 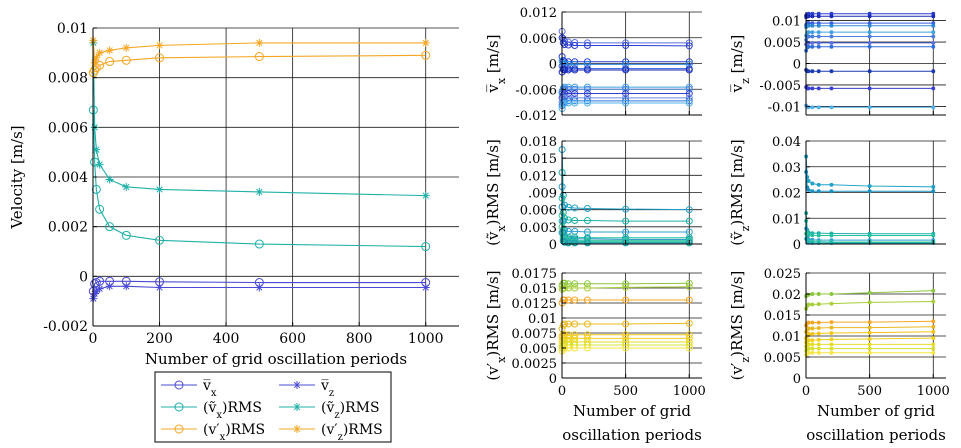 What do you see at coordinates (329, 410) in the screenshot?
I see `legend-item: (ṽz)RMS` at bounding box center [329, 410].